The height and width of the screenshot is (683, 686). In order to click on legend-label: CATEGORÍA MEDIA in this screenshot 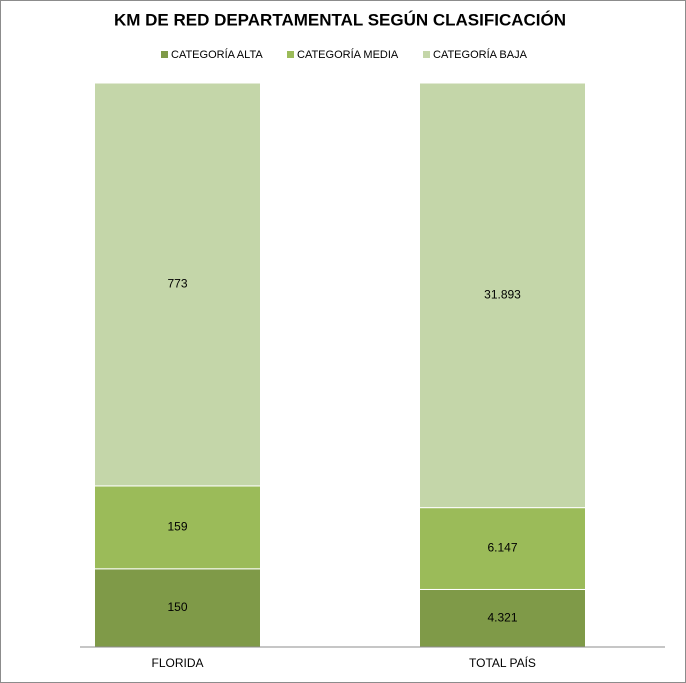, I will do `click(348, 54)`.